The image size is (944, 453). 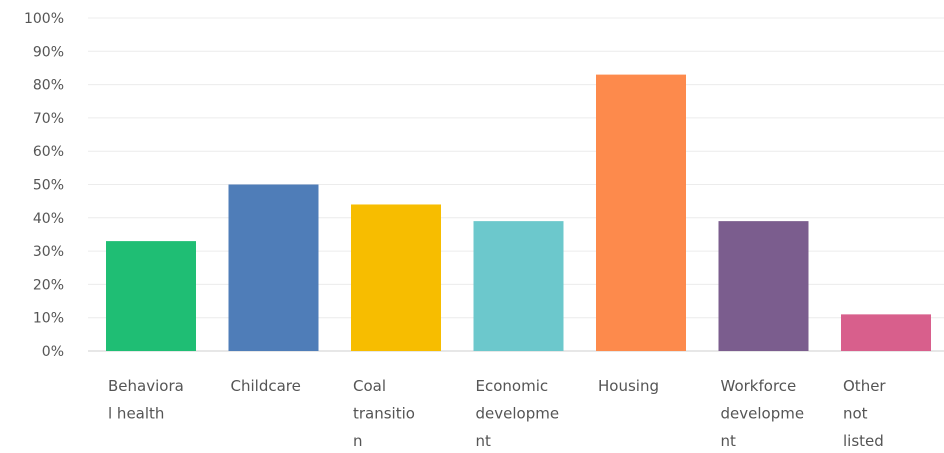 I want to click on category-label: Workforce developme nt, so click(x=763, y=413).